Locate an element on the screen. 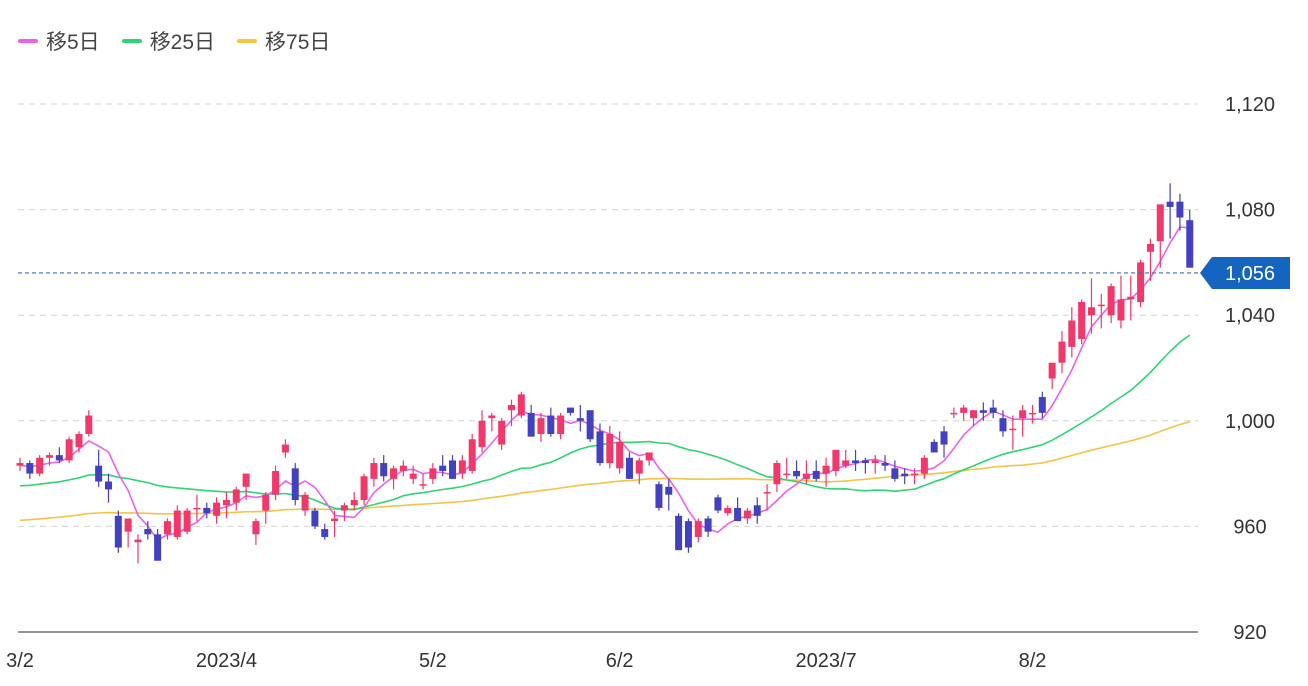 This screenshot has height=686, width=1308. y-tick-label: 1,000 is located at coordinates (1250, 422).